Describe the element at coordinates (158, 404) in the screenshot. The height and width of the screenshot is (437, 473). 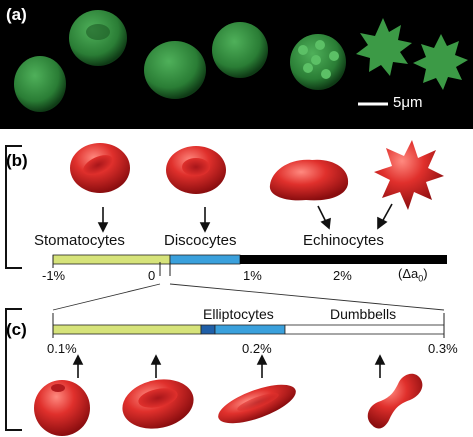
I see `discocyte-c-render` at that location.